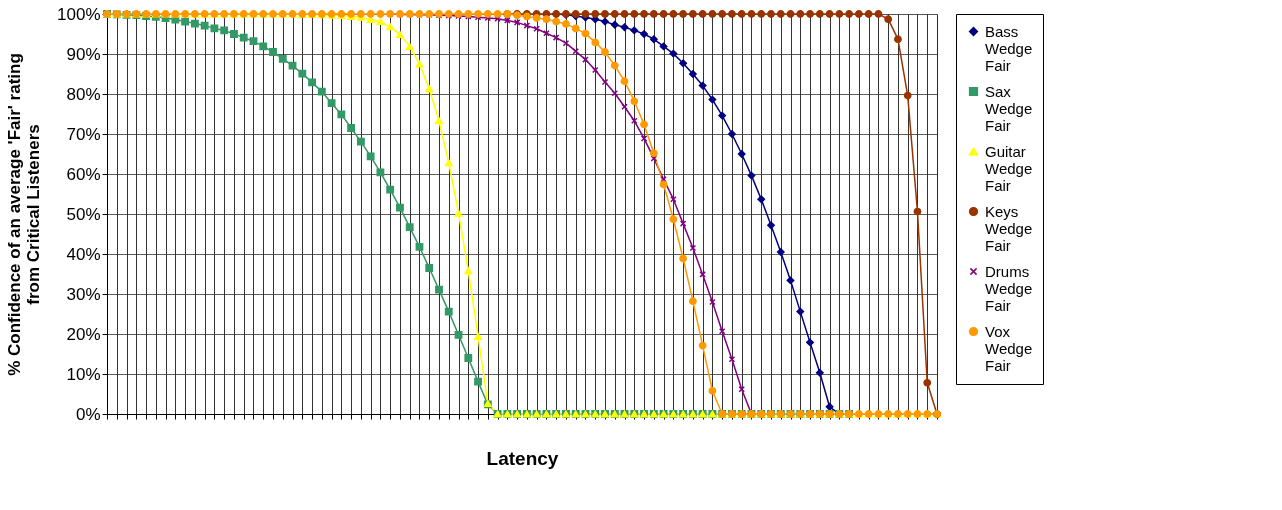  What do you see at coordinates (83, 254) in the screenshot?
I see `y-tick-label: 40%` at bounding box center [83, 254].